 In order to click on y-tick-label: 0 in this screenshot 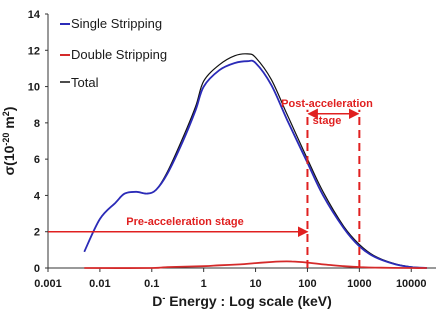, I will do `click(37, 269)`.